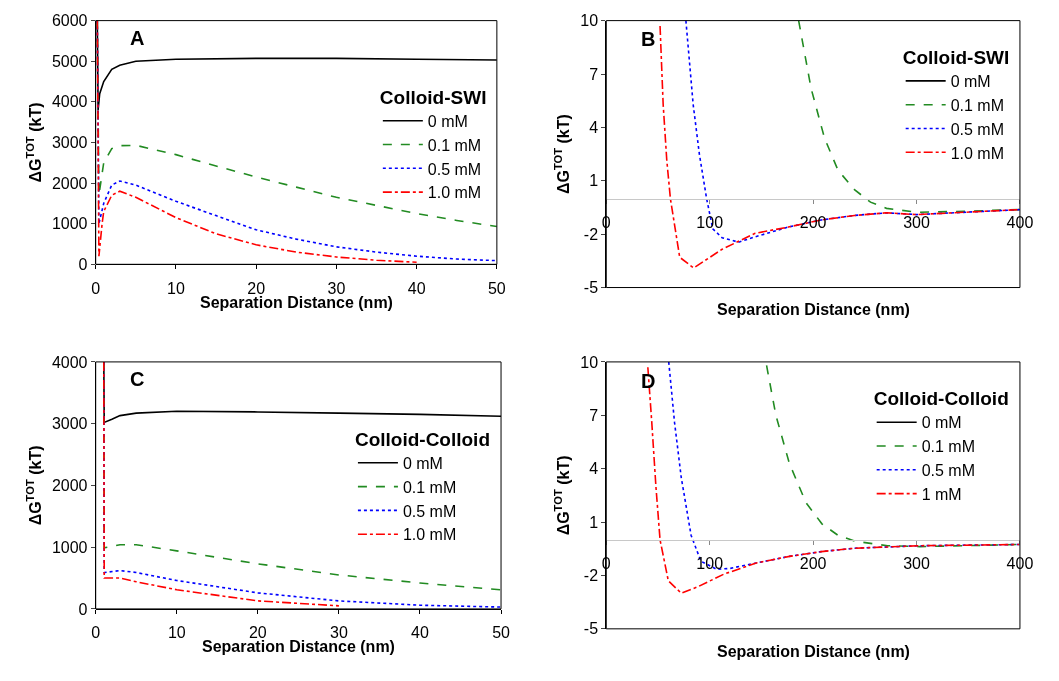  I want to click on annotation: B, so click(648, 39).